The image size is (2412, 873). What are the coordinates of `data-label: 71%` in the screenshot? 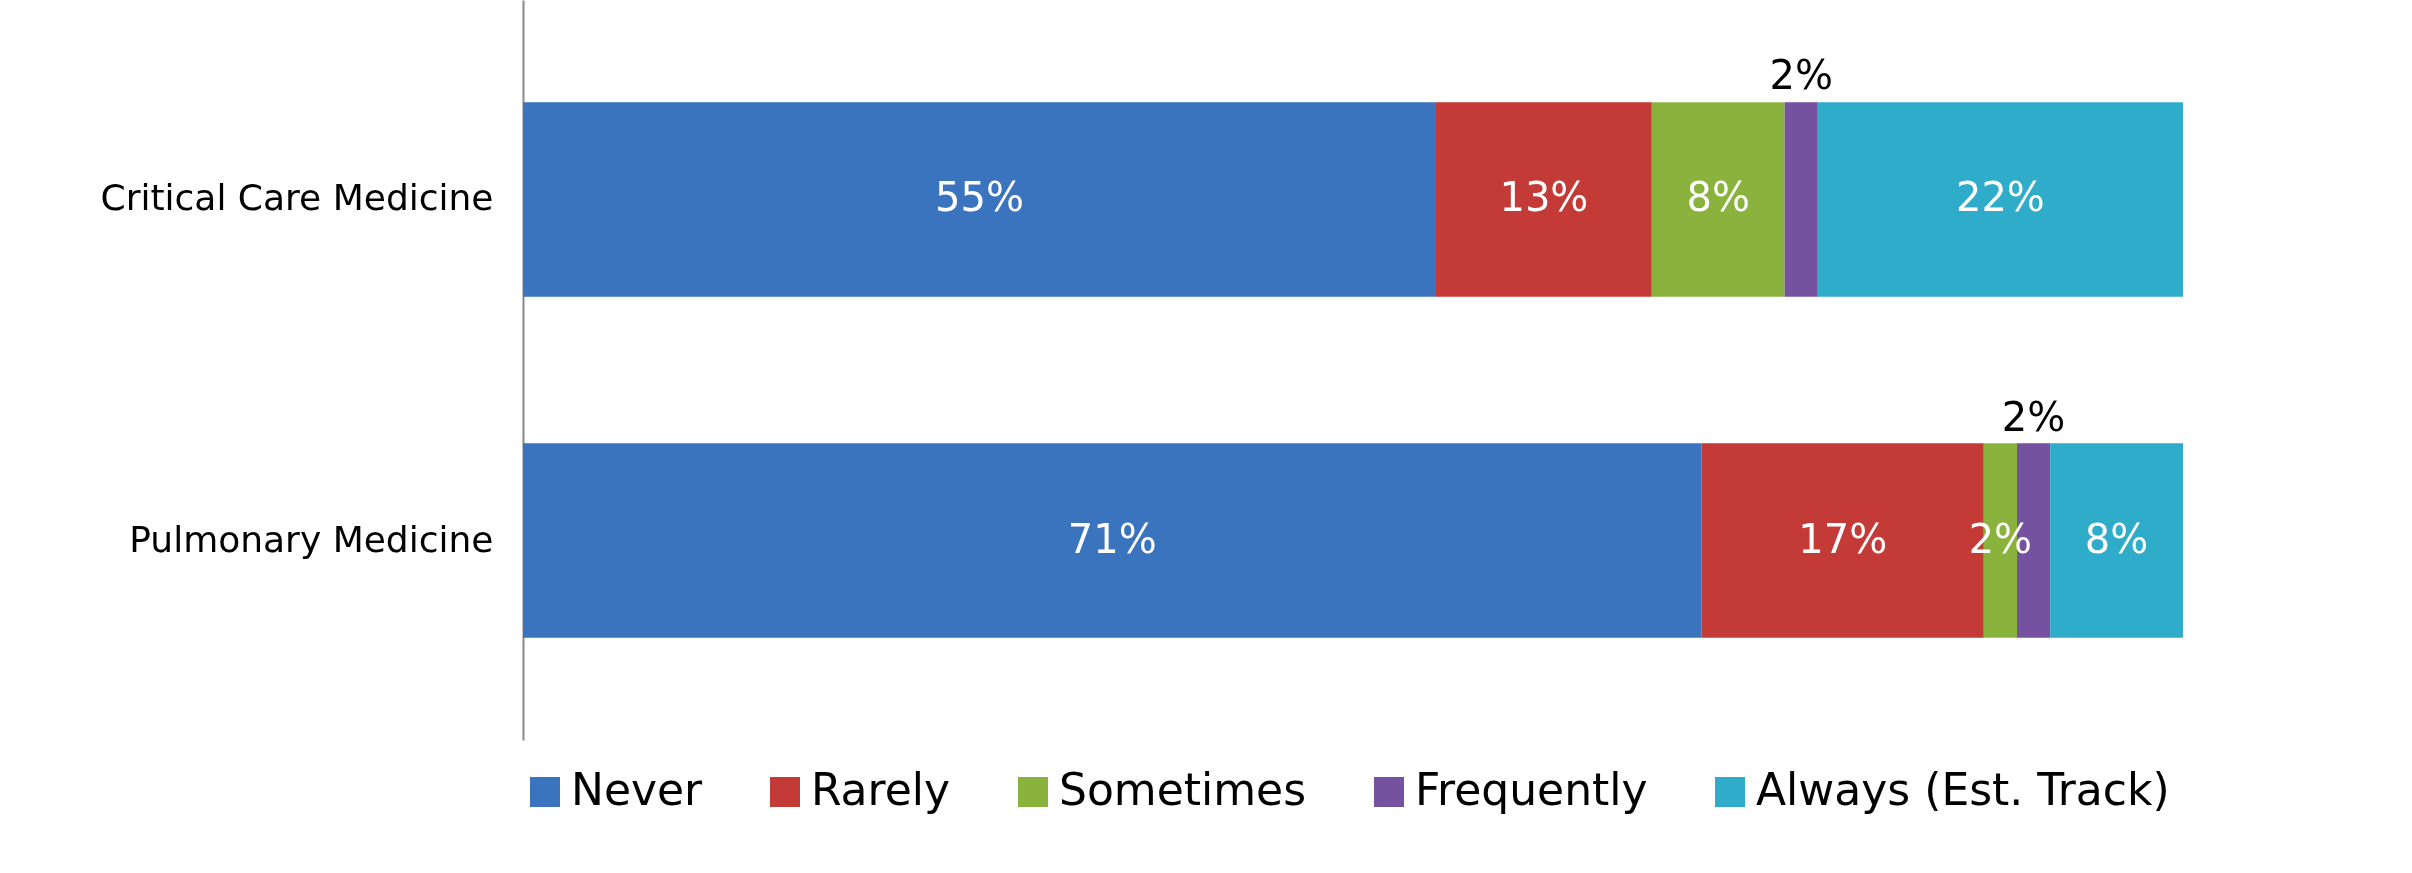 It's located at (1112, 538).